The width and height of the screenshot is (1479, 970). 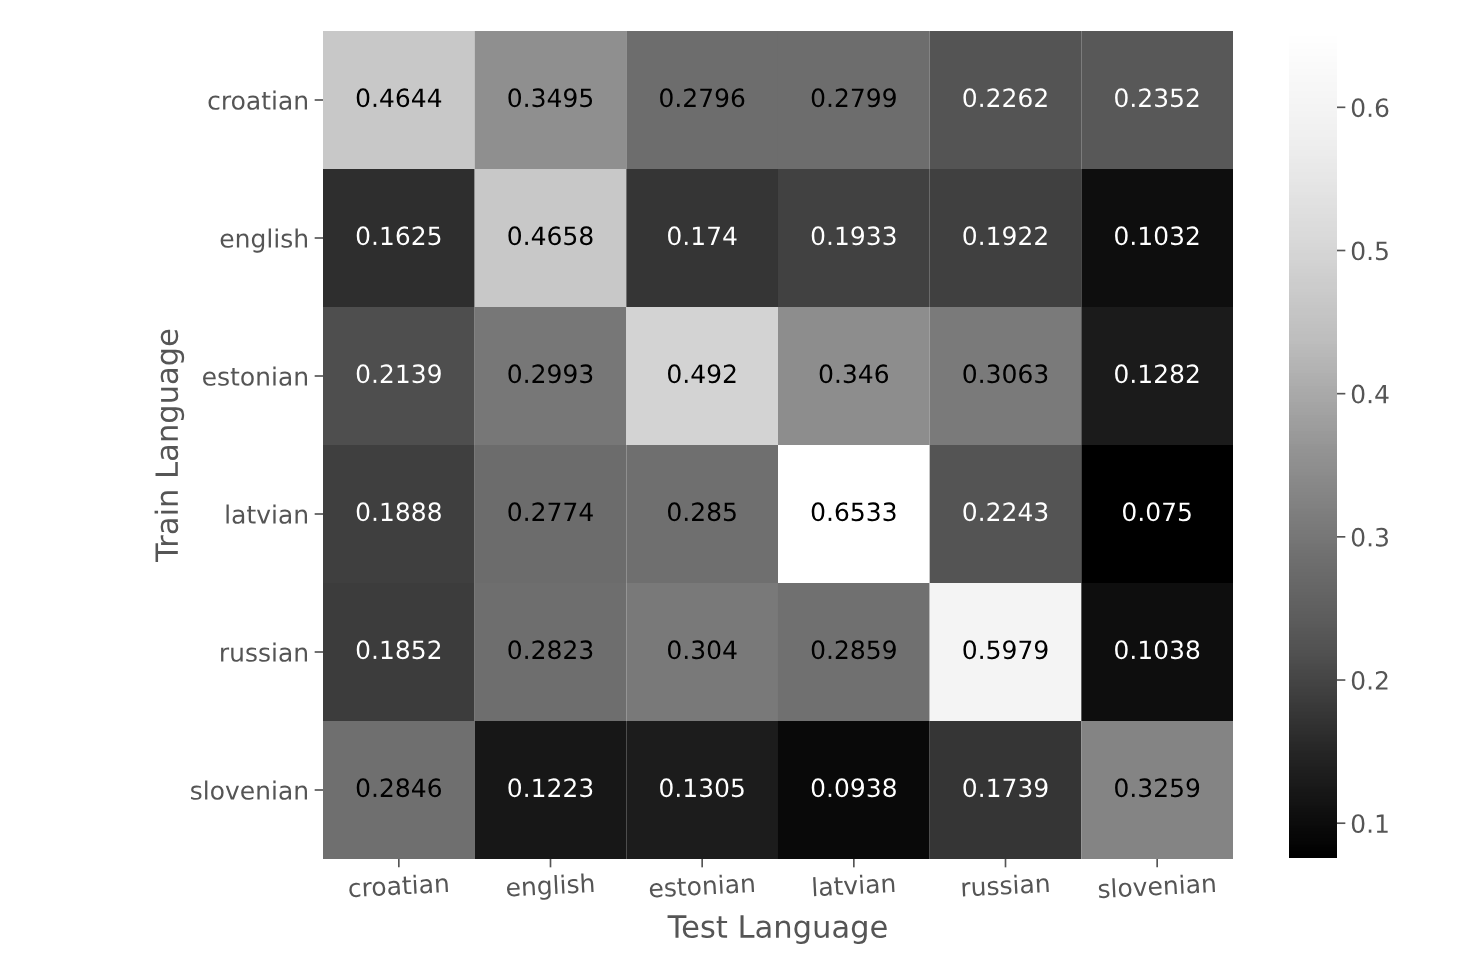 What do you see at coordinates (1005, 885) in the screenshot?
I see `x-tick-label: russian` at bounding box center [1005, 885].